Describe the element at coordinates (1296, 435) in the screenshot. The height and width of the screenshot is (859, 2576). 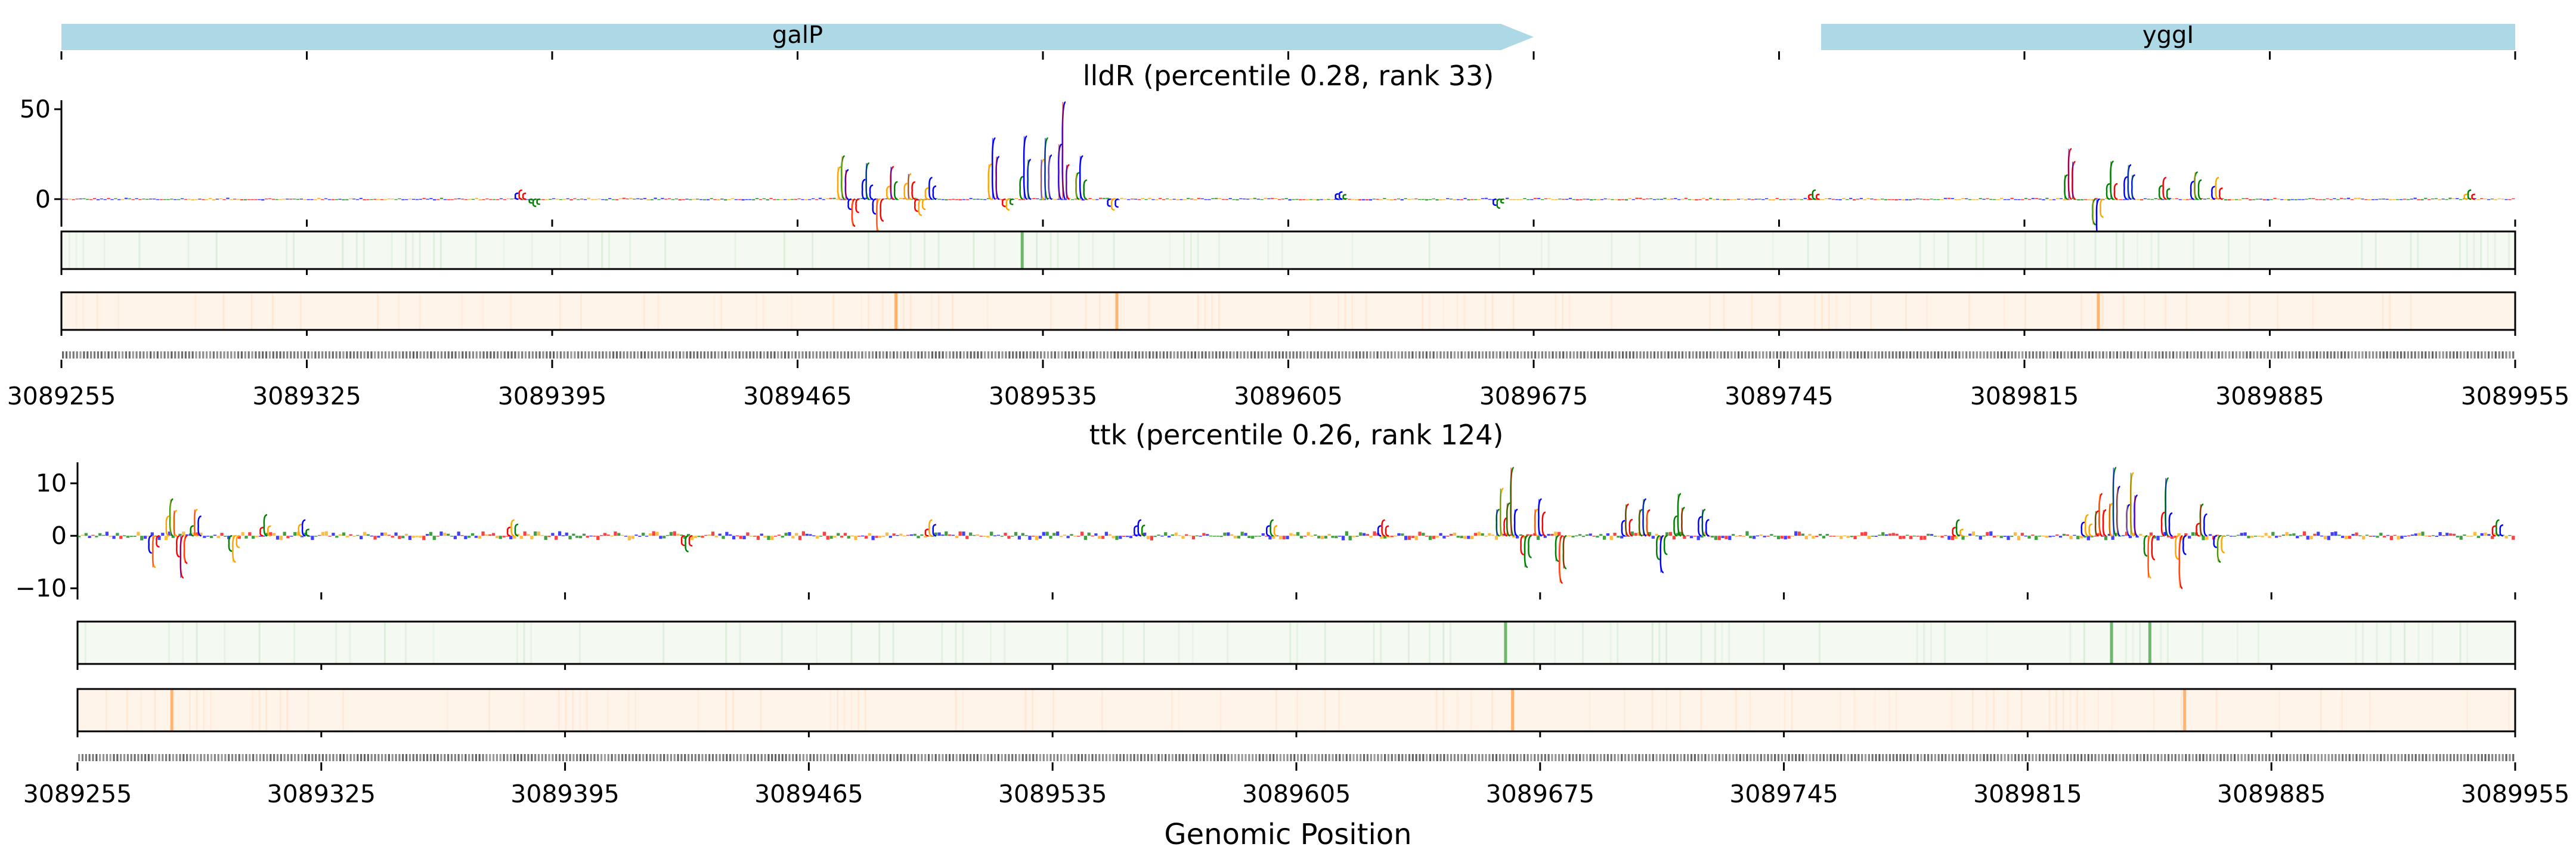
I see `panel-title: ttk (percentile 0.26, rank 124)` at that location.